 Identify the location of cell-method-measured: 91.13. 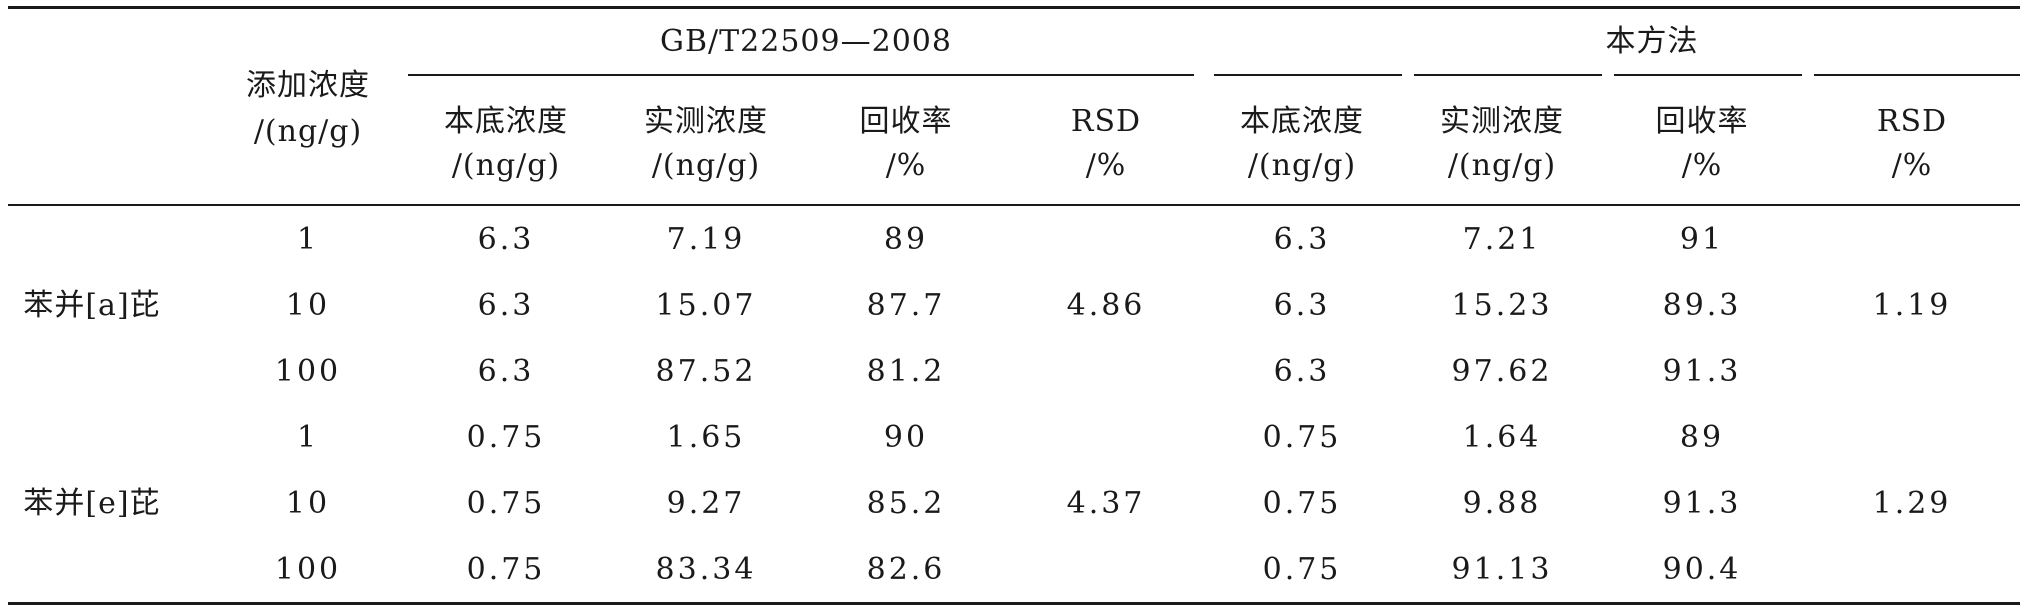
(1502, 569).